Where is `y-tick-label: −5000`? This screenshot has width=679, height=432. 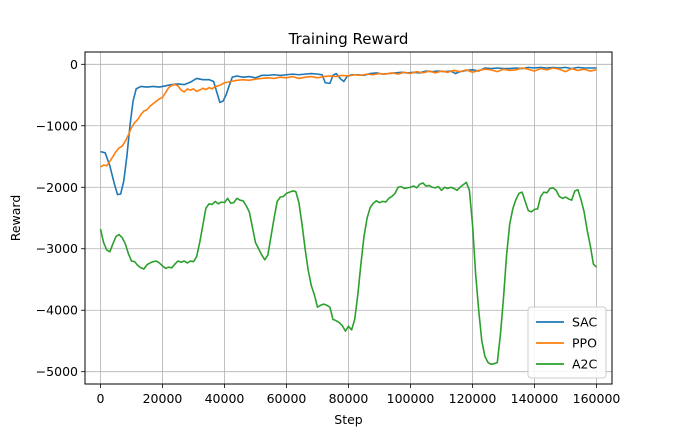 y-tick-label: −5000 is located at coordinates (57, 371).